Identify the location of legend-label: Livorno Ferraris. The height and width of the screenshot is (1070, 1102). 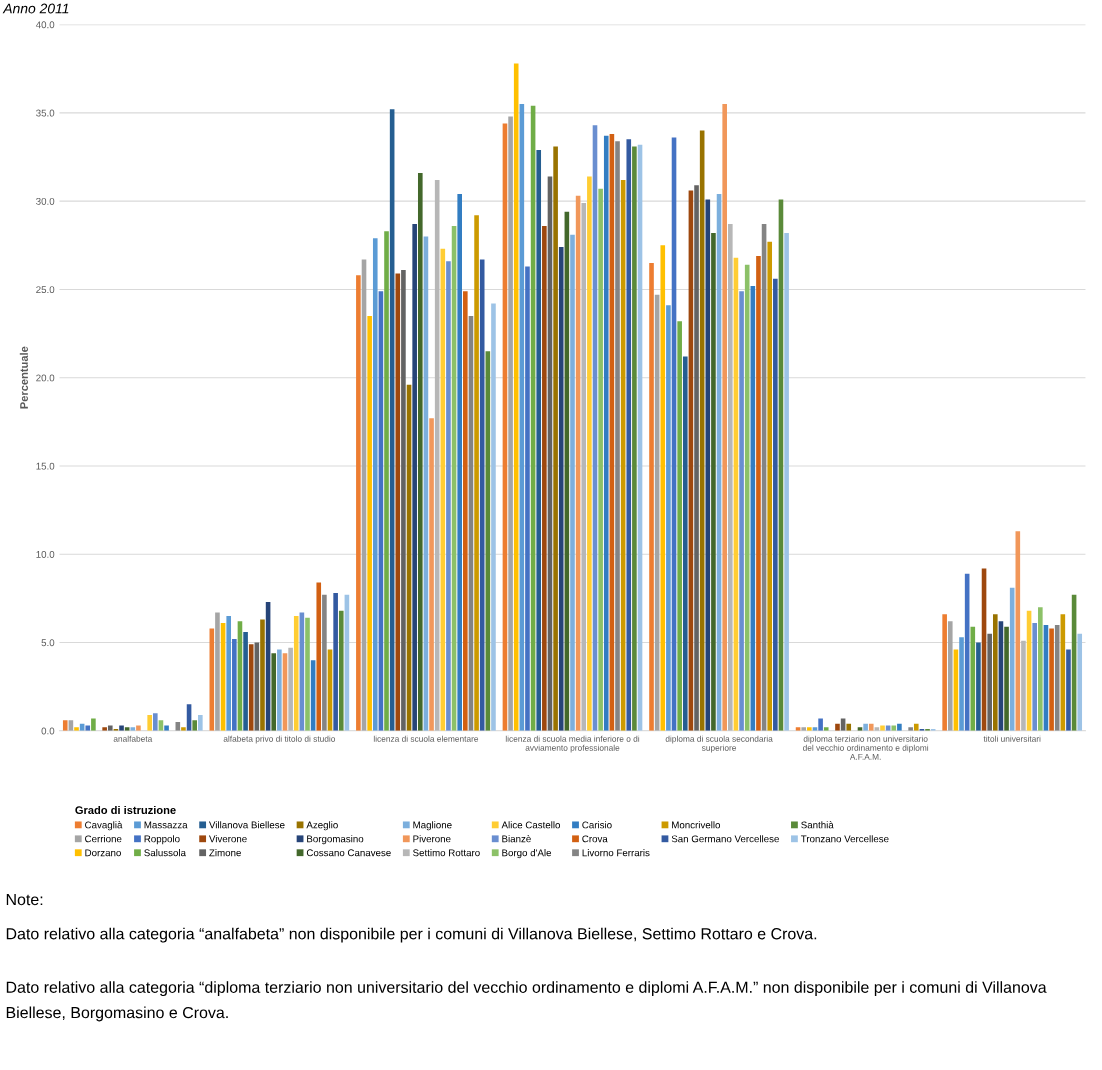
(616, 853).